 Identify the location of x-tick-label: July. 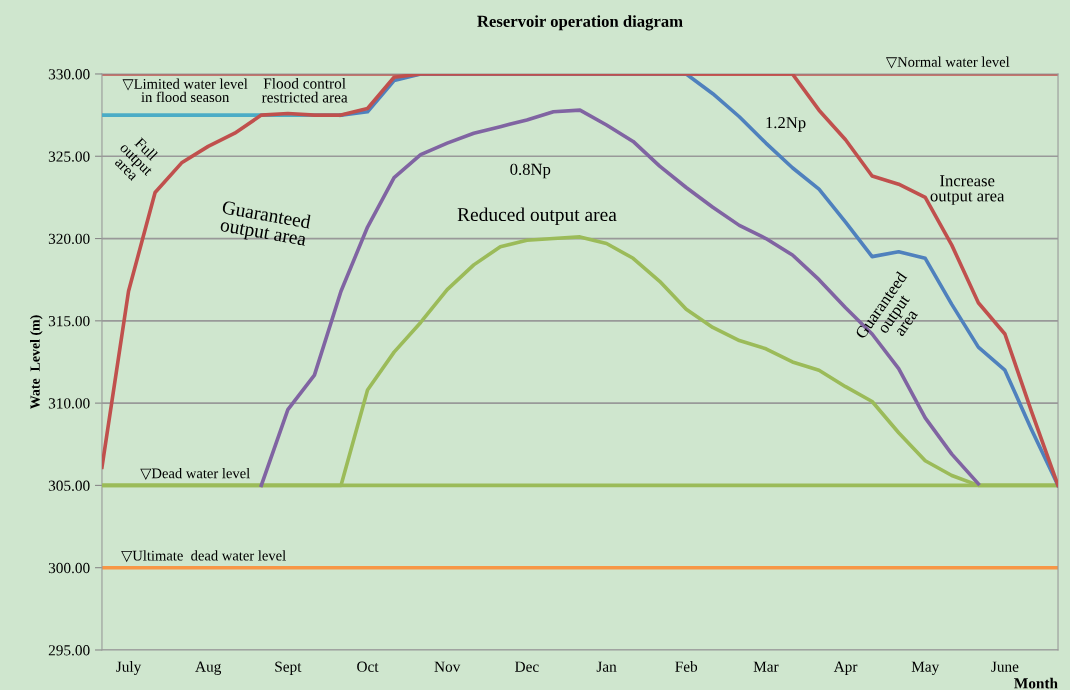
(129, 668).